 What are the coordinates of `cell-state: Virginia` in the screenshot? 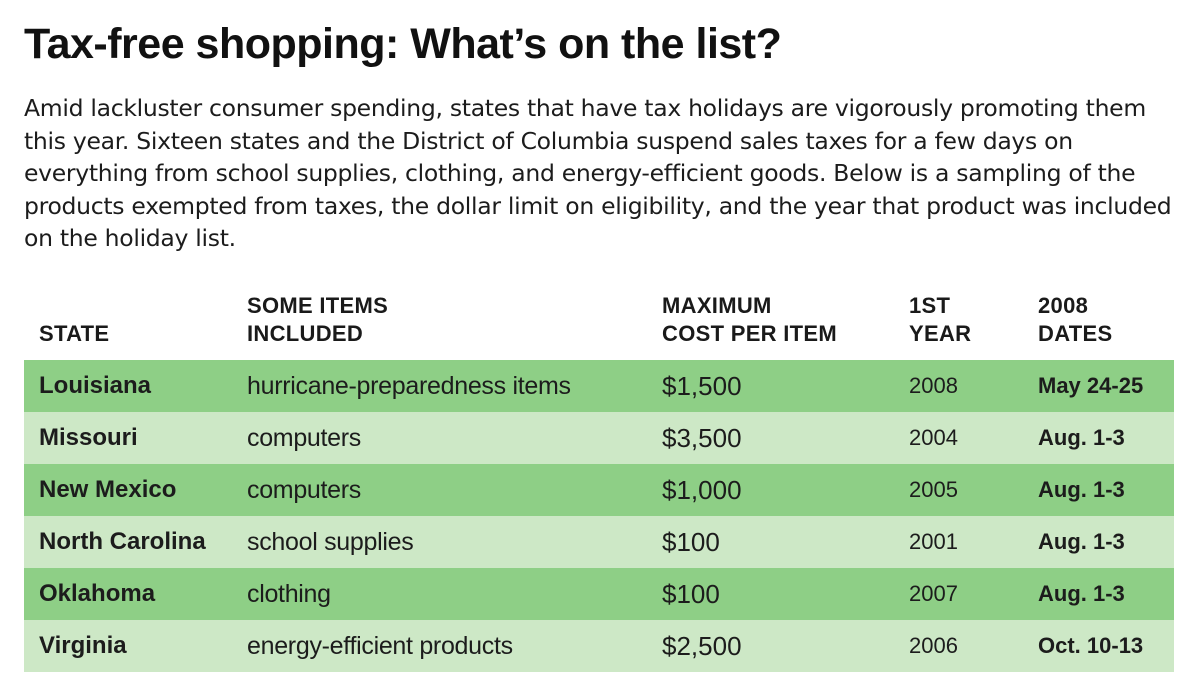 It's located at (83, 645).